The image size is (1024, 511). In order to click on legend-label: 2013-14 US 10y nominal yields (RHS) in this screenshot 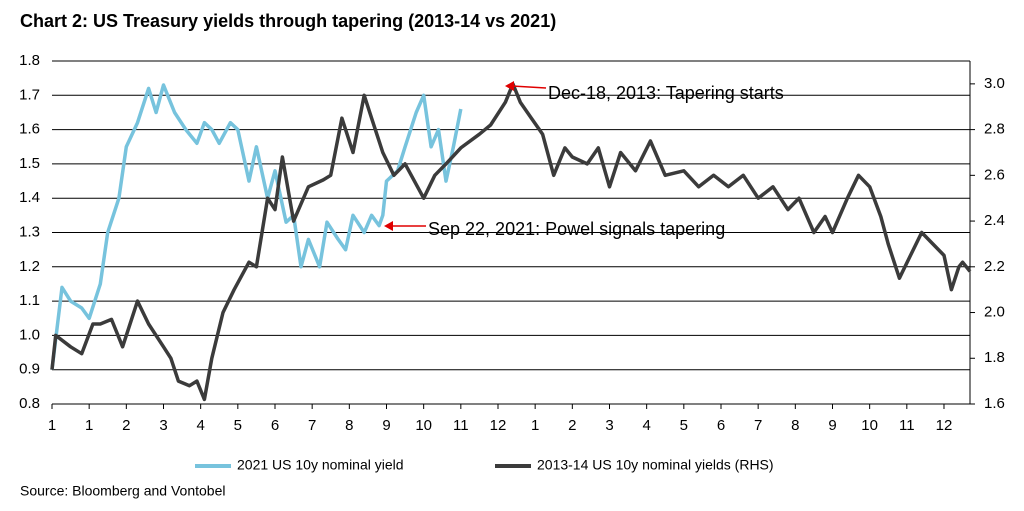, I will do `click(655, 465)`.